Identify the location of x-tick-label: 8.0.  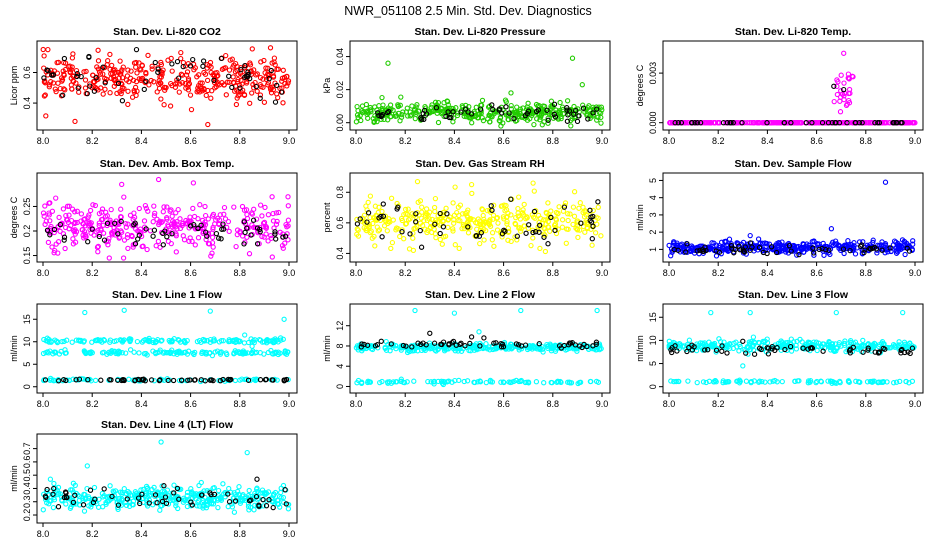
(669, 141).